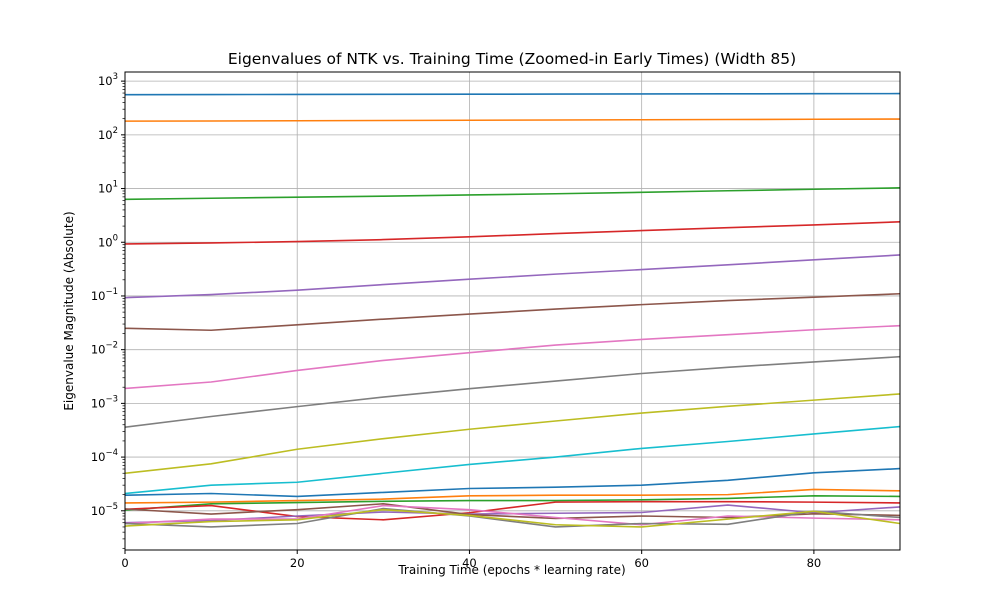 The height and width of the screenshot is (600, 1000). Describe the element at coordinates (108, 80) in the screenshot. I see `y-tick-label: 10³` at that location.